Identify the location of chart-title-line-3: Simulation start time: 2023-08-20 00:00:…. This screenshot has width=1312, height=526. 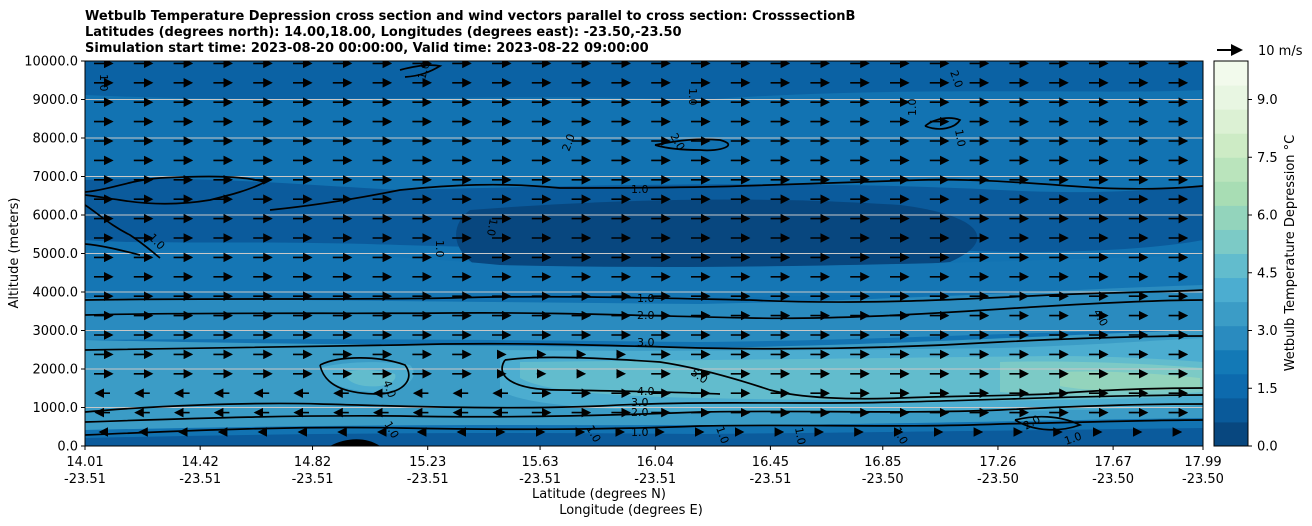
(367, 48).